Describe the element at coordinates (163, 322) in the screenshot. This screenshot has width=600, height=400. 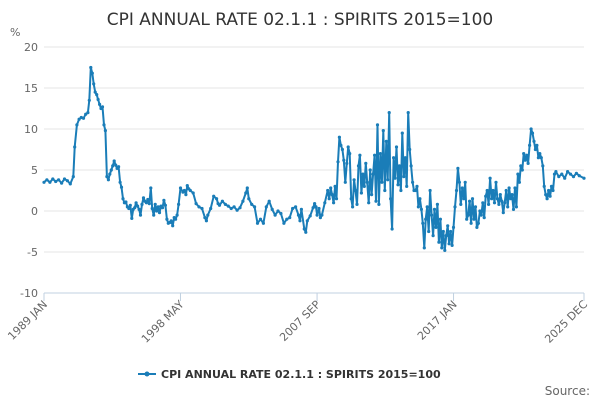
I see `x-tick-label: 1998 MAY` at that location.